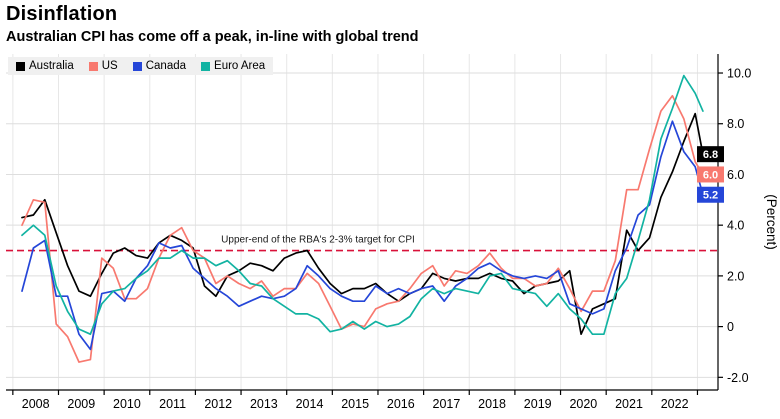 This screenshot has width=780, height=419. I want to click on value-badge-label: 5.2, so click(710, 196).